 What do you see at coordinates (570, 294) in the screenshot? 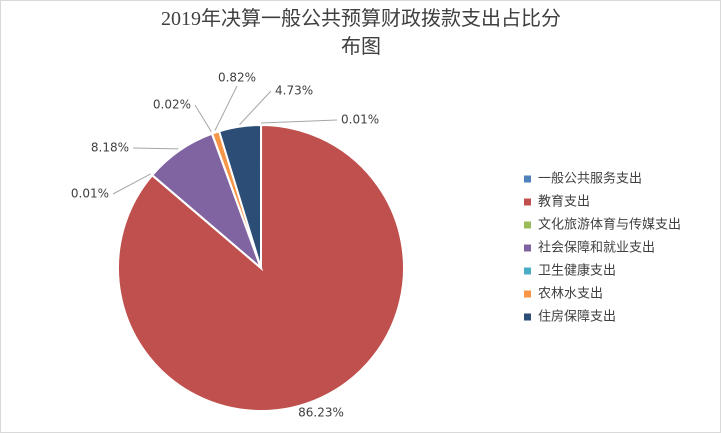
I see `legend-label: 农林水支出` at bounding box center [570, 294].